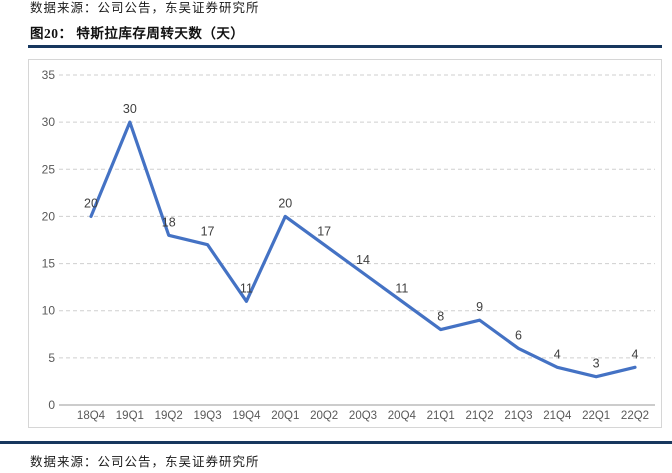 This screenshot has width=672, height=473. What do you see at coordinates (49, 264) in the screenshot?
I see `svg-text: 15` at bounding box center [49, 264].